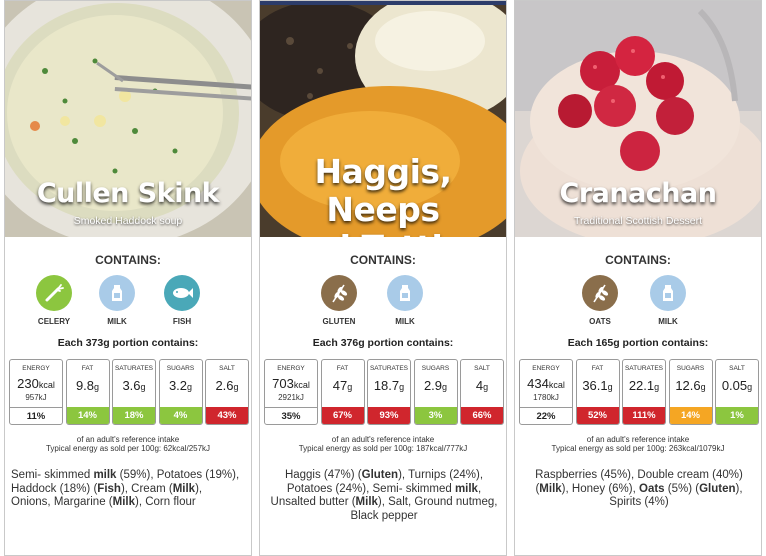 The height and width of the screenshot is (556, 766). What do you see at coordinates (538, 383) in the screenshot?
I see `energy-kcal: 434` at bounding box center [538, 383].